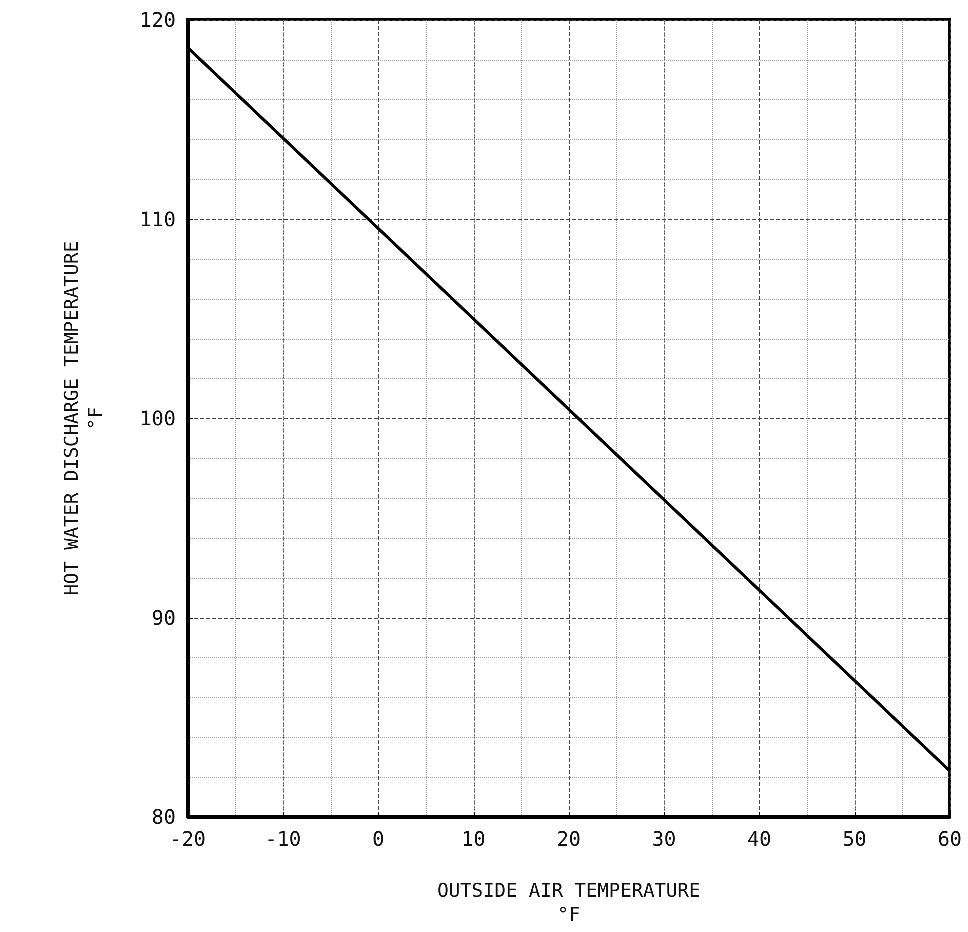 The image size is (968, 932). I want to click on x-tick-label: 60, so click(950, 839).